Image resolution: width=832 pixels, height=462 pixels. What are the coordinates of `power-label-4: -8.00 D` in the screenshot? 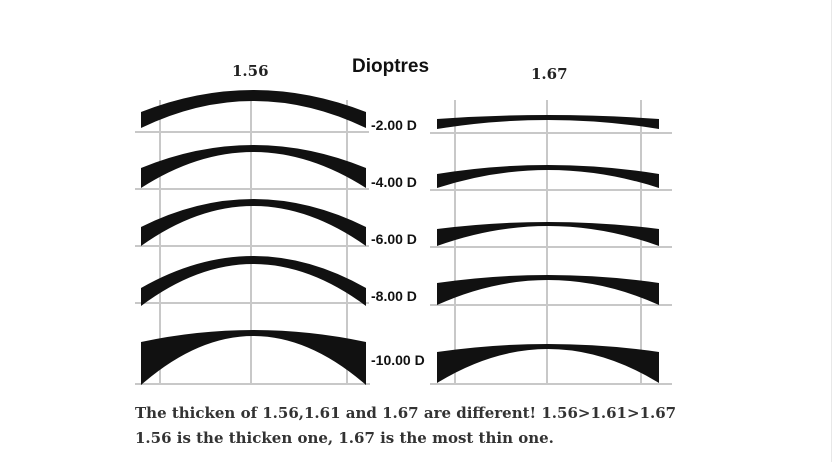 It's located at (394, 296).